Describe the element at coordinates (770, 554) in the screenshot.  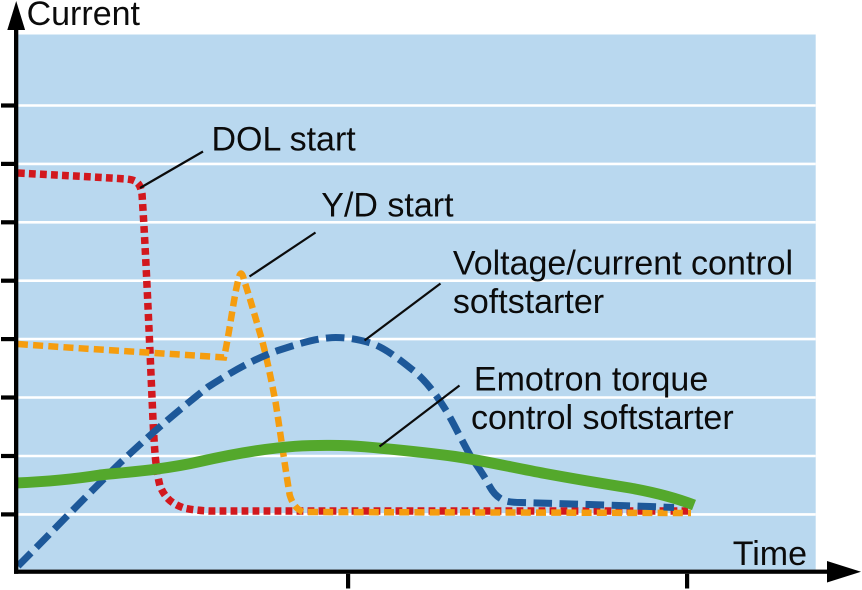
I see `svg-text: Time` at that location.